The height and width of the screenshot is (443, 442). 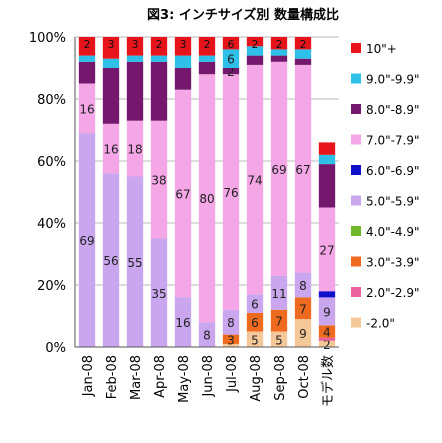 I want to click on y-tick-label: 60%, so click(x=51, y=162).